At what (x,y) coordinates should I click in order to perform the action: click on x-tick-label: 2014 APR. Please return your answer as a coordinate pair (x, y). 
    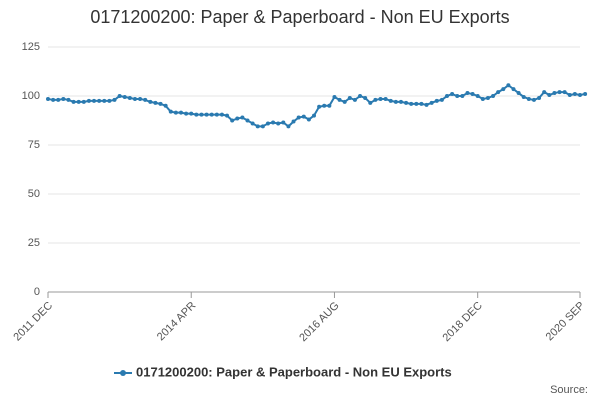
    Looking at the image, I should click on (177, 322).